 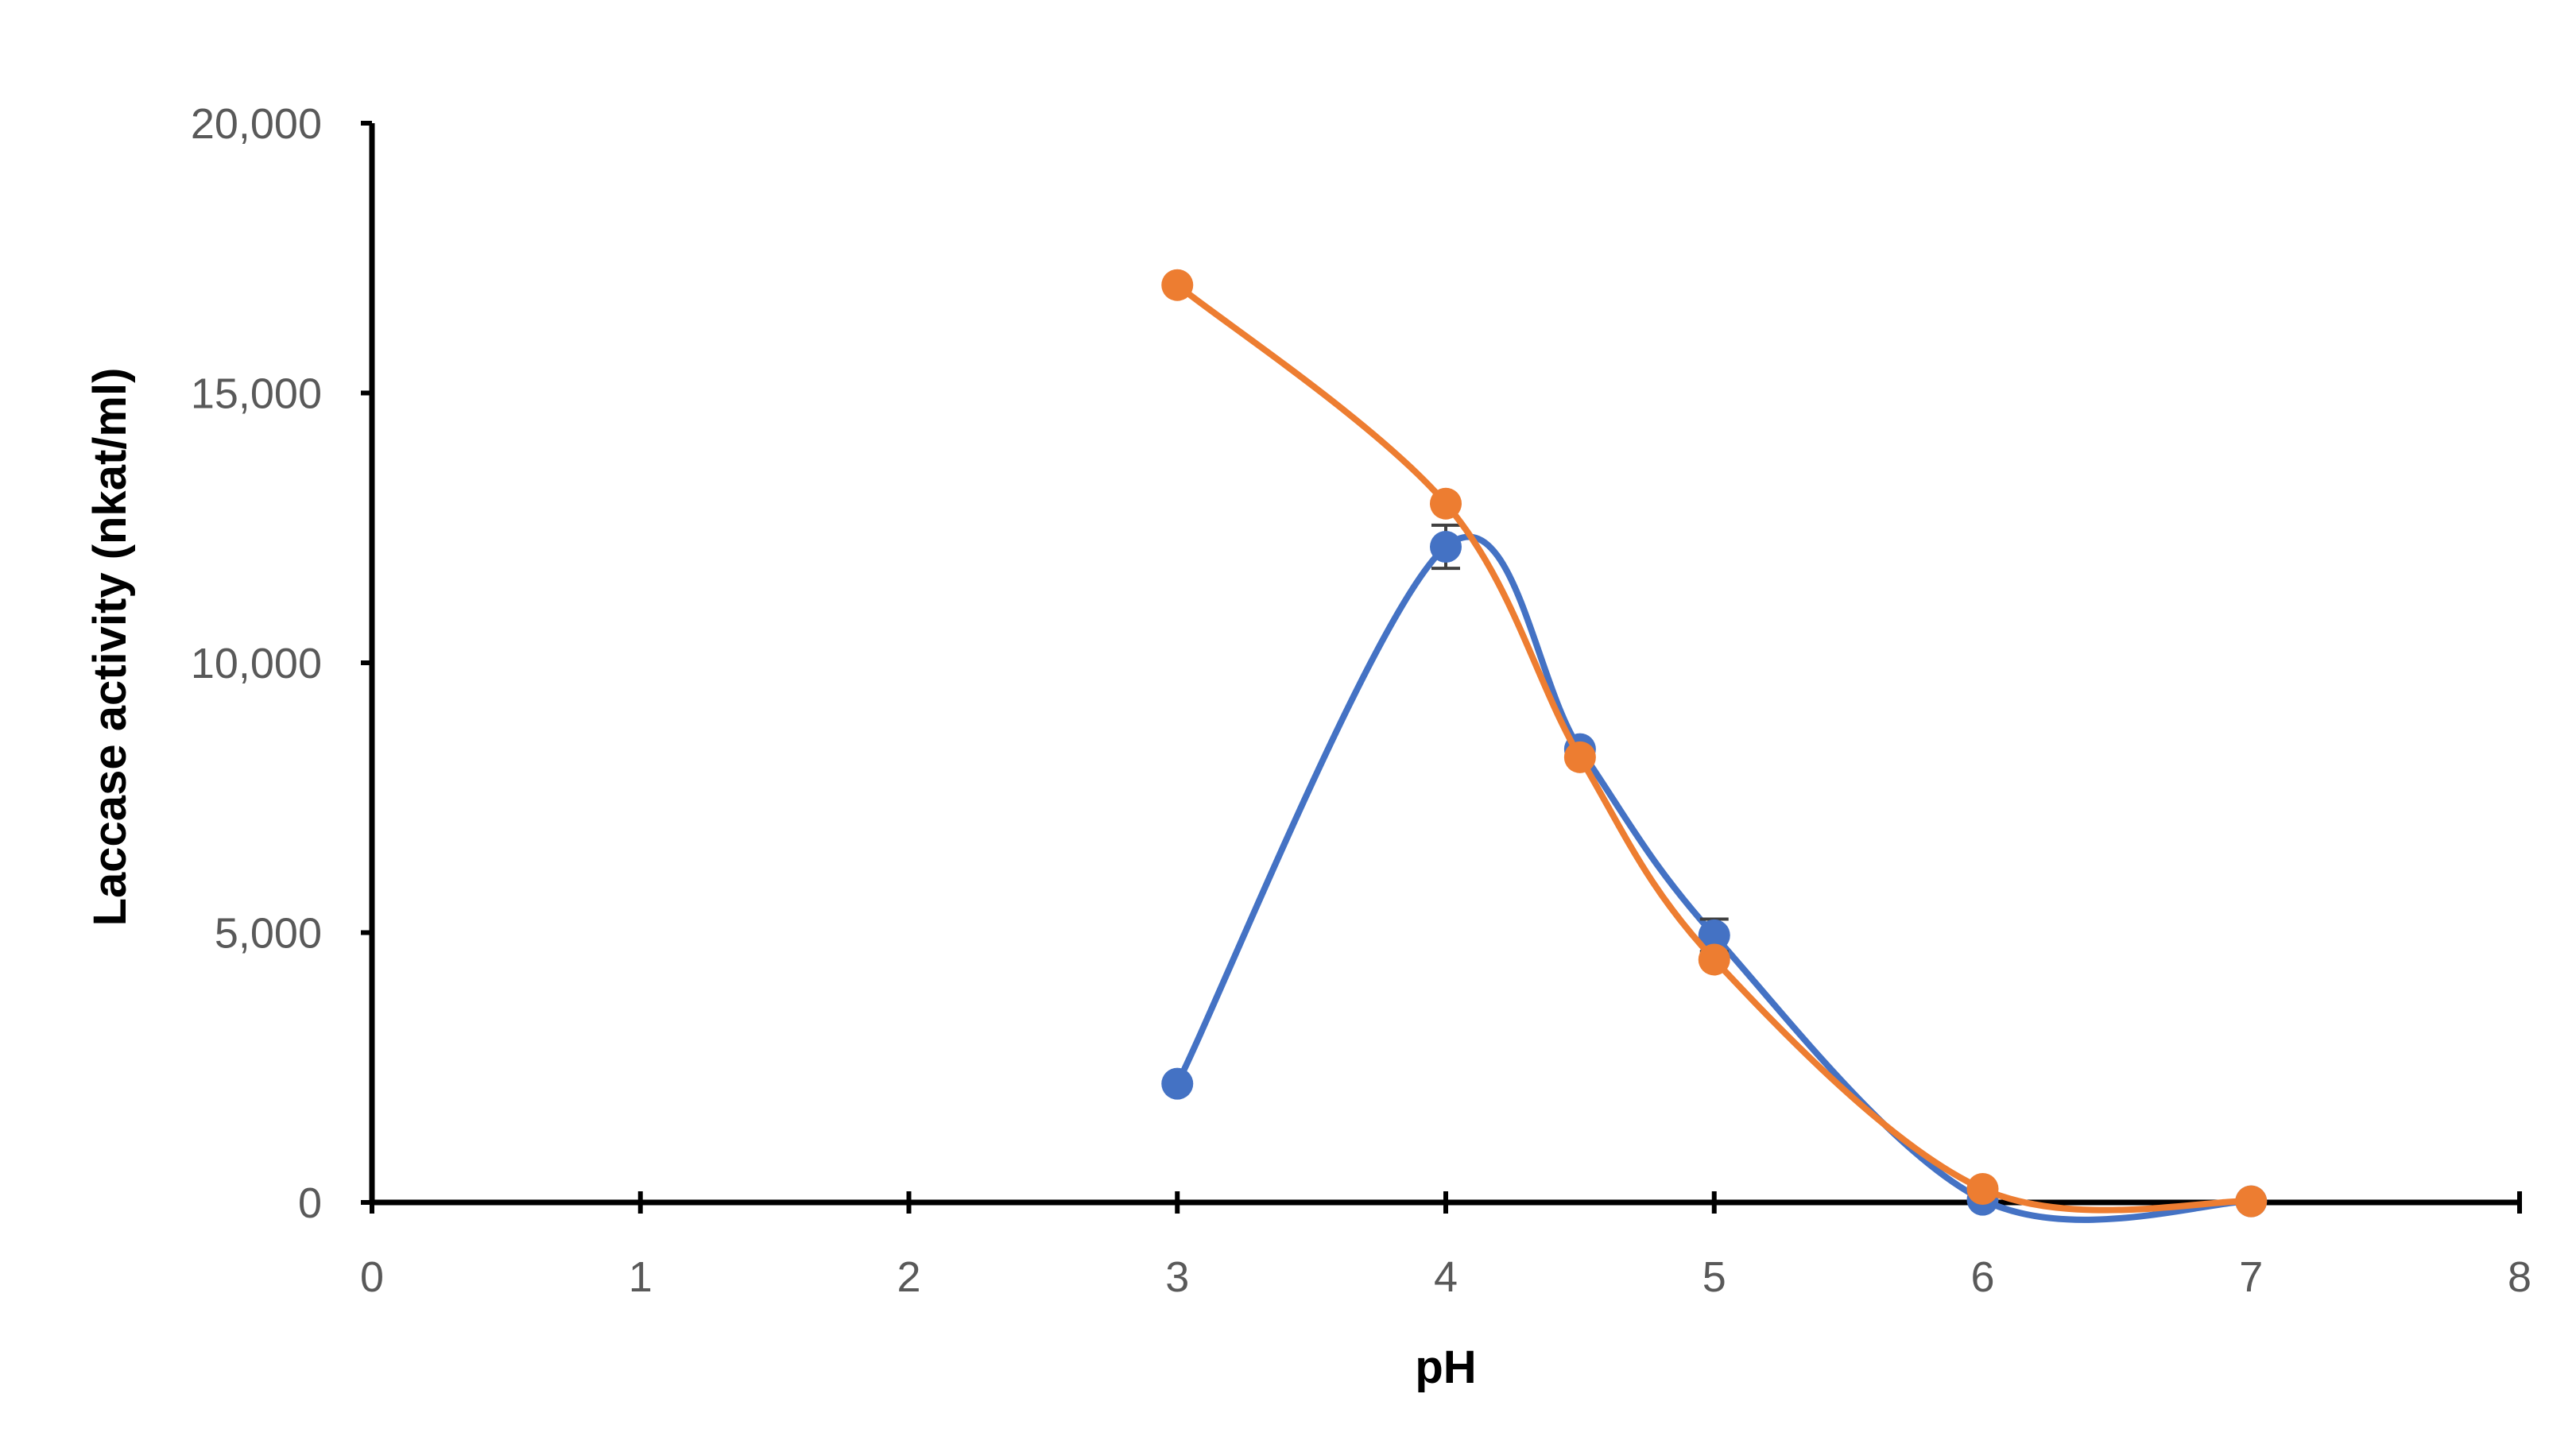 What do you see at coordinates (2251, 1277) in the screenshot?
I see `x-tick-label: 7` at bounding box center [2251, 1277].